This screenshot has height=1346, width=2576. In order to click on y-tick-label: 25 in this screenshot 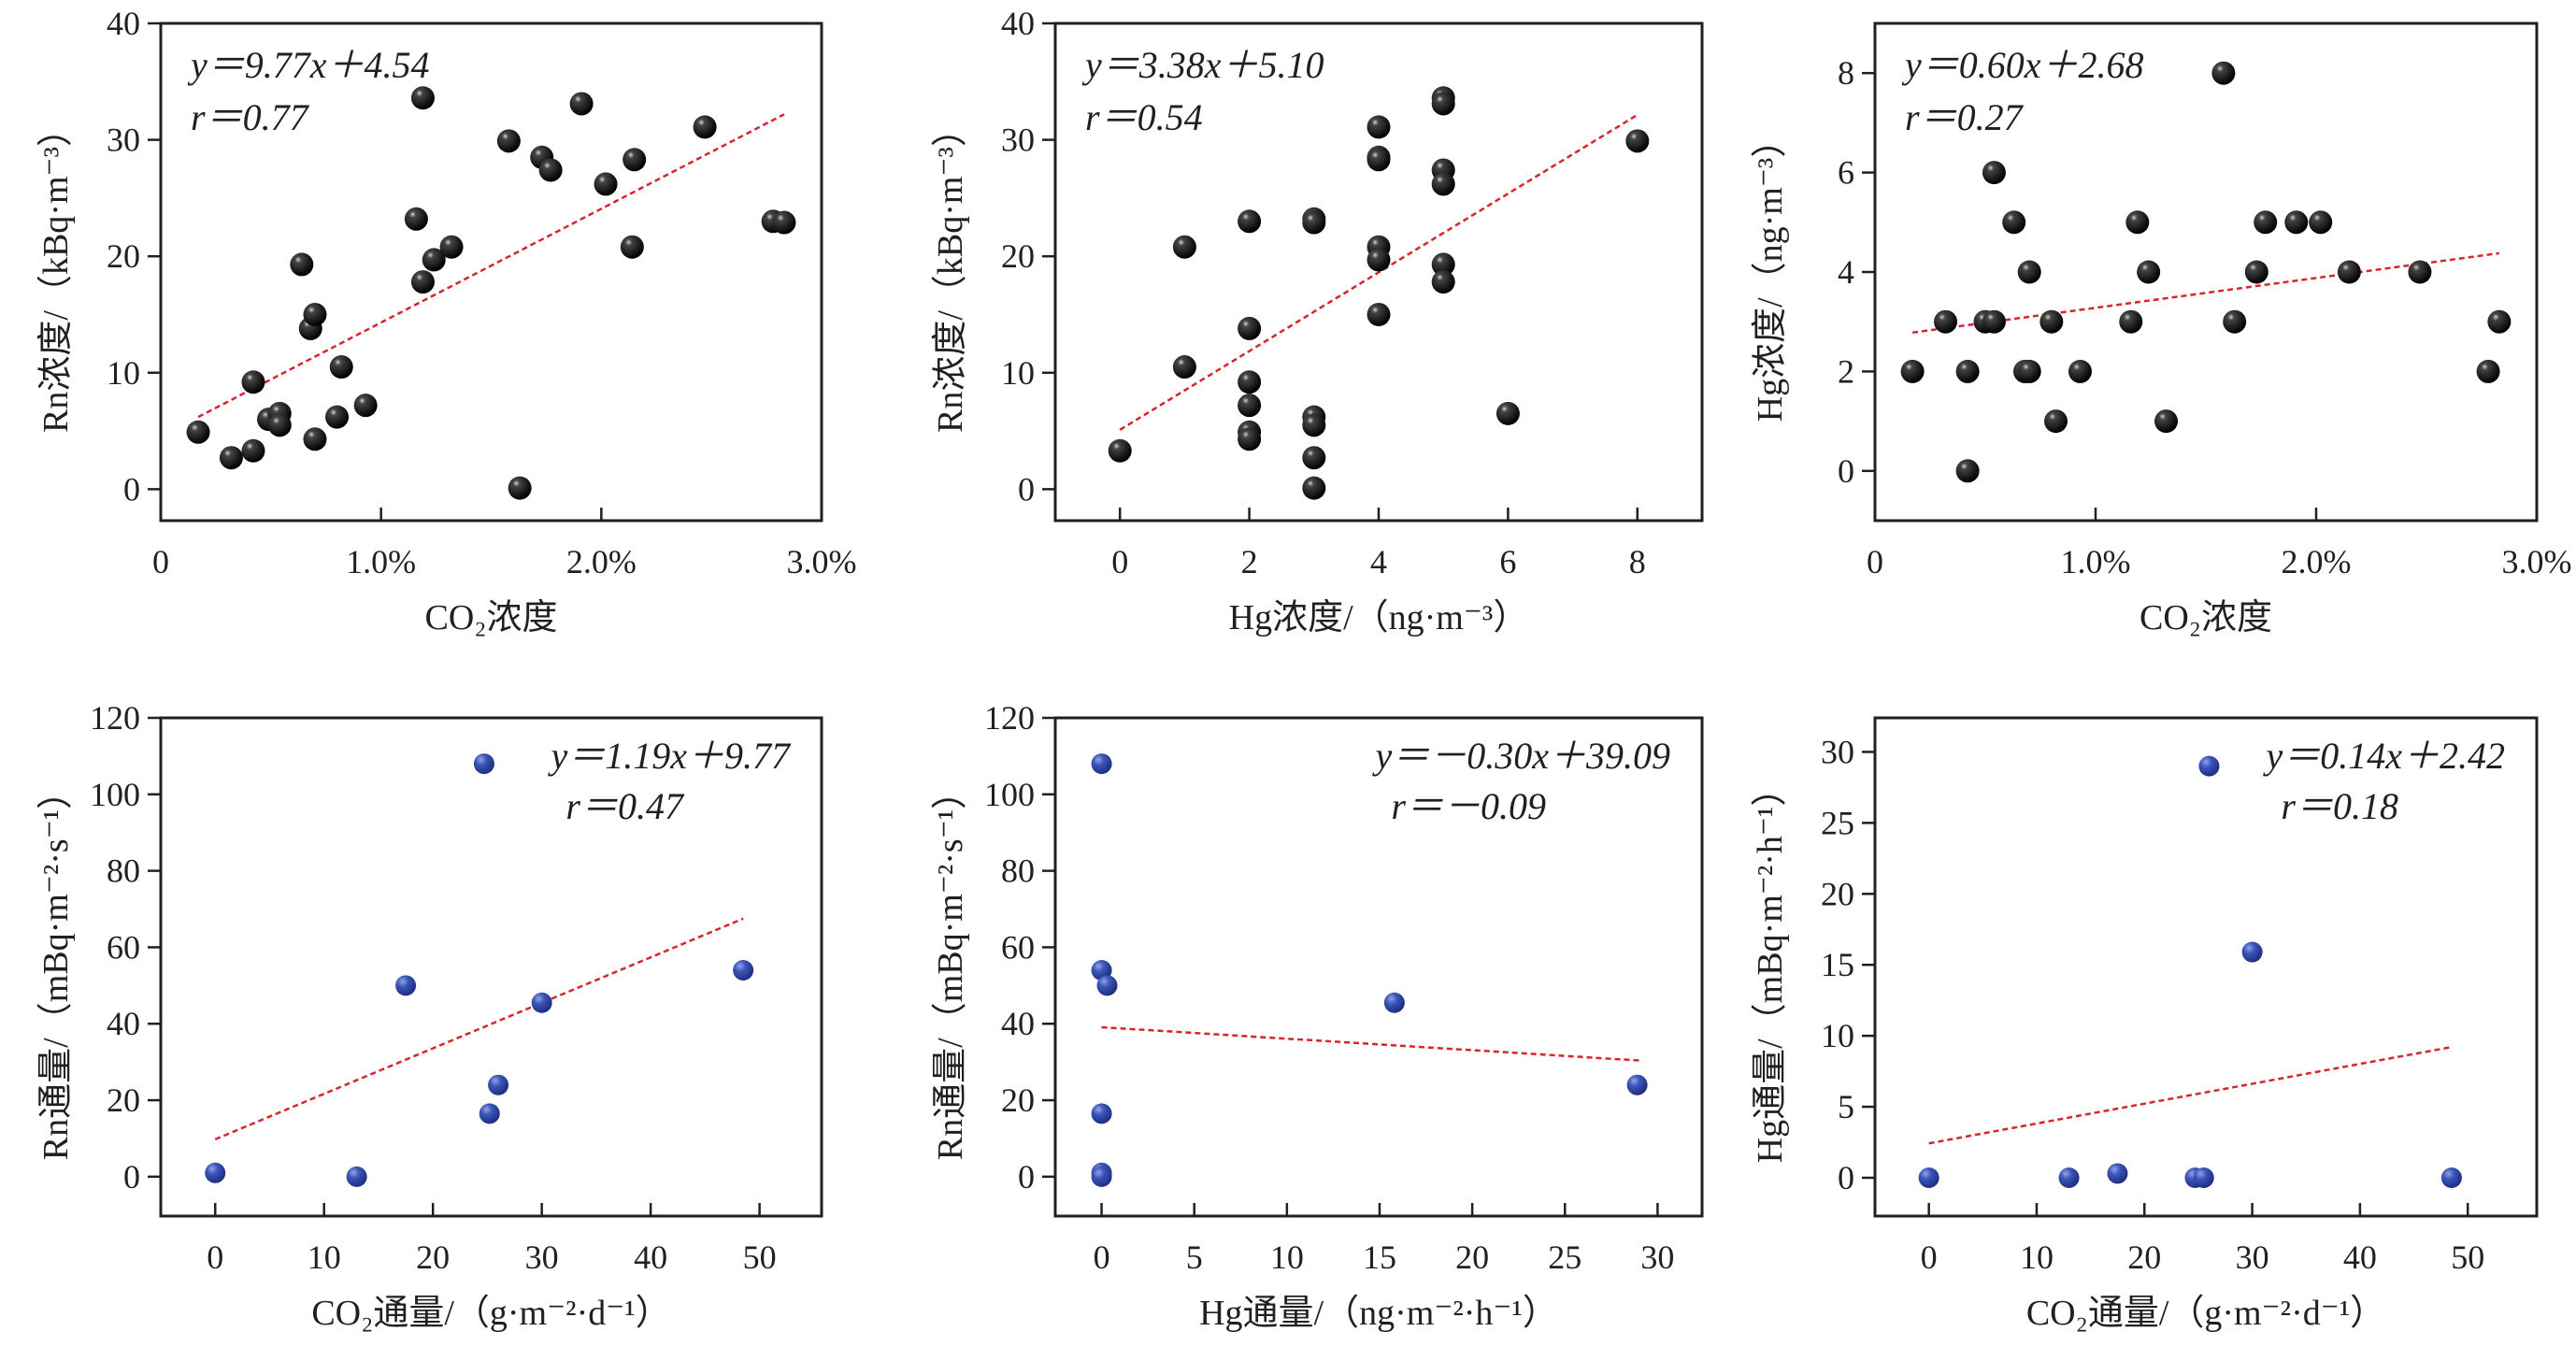, I will do `click(1837, 822)`.